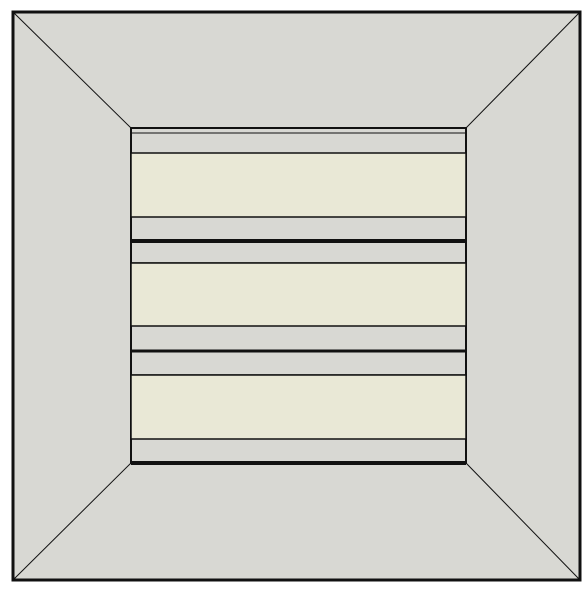 The image size is (588, 594). What do you see at coordinates (72, 521) in the screenshot?
I see `perspective-line-bottom-left` at bounding box center [72, 521].